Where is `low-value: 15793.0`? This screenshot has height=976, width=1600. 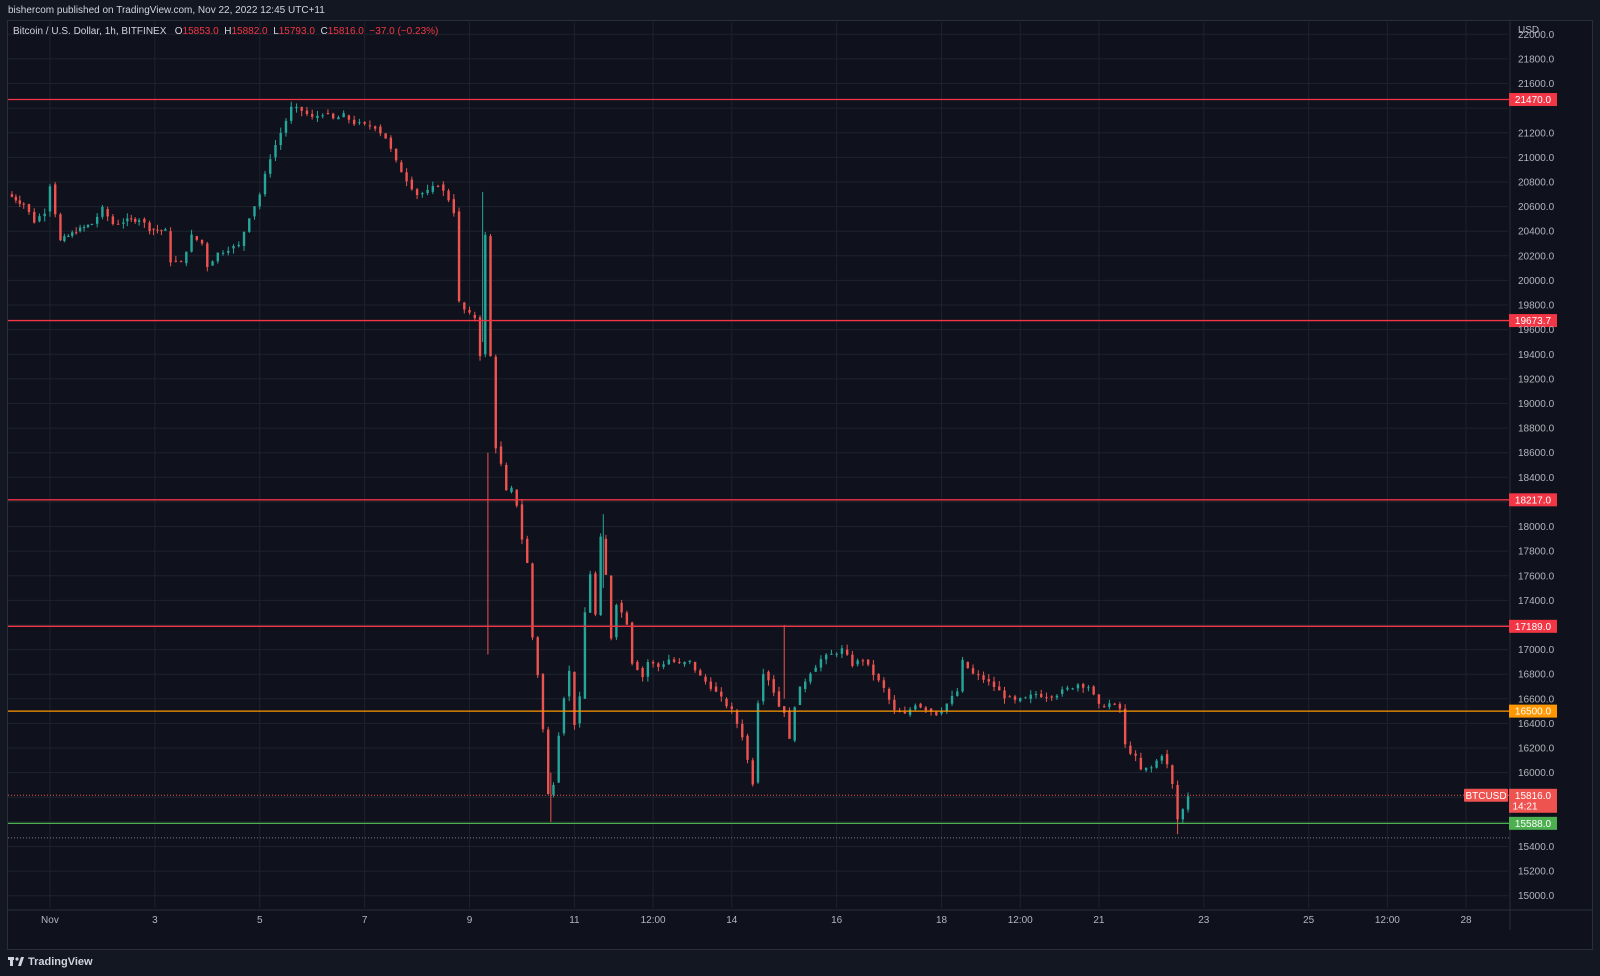 low-value: 15793.0 is located at coordinates (296, 31).